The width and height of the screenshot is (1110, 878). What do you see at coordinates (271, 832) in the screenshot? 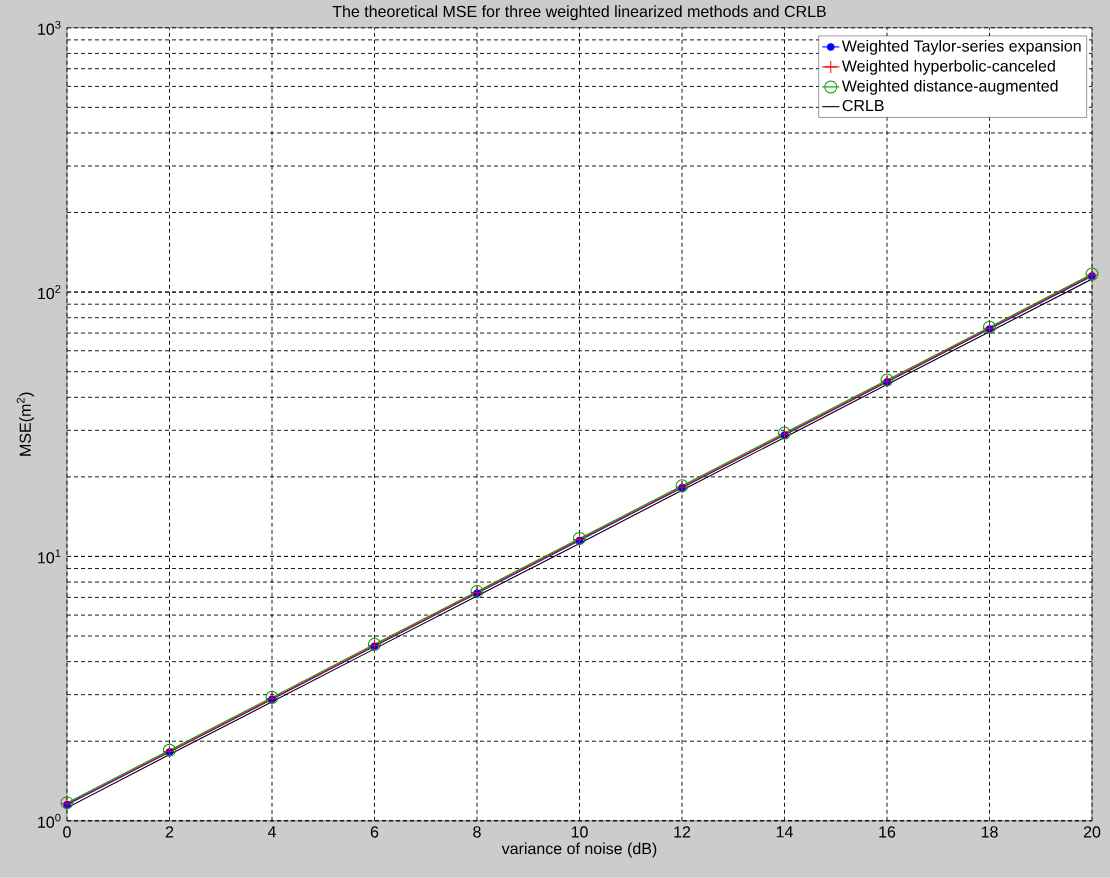
I see `x-tick-label: 4` at bounding box center [271, 832].